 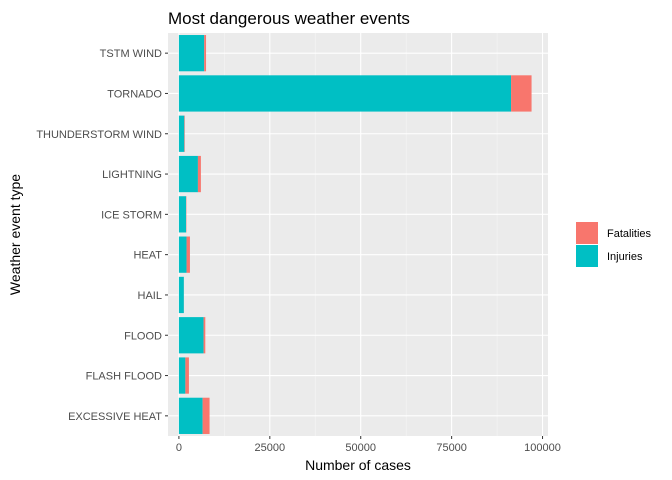 What do you see at coordinates (270, 448) in the screenshot?
I see `x-tick-label: 25000` at bounding box center [270, 448].